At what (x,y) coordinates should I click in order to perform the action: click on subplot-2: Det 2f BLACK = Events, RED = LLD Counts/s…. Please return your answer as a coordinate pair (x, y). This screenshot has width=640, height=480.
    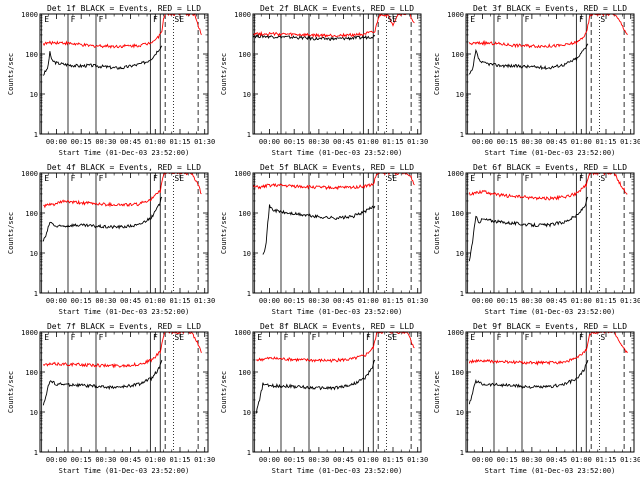
    Looking at the image, I should click on (324, 80).